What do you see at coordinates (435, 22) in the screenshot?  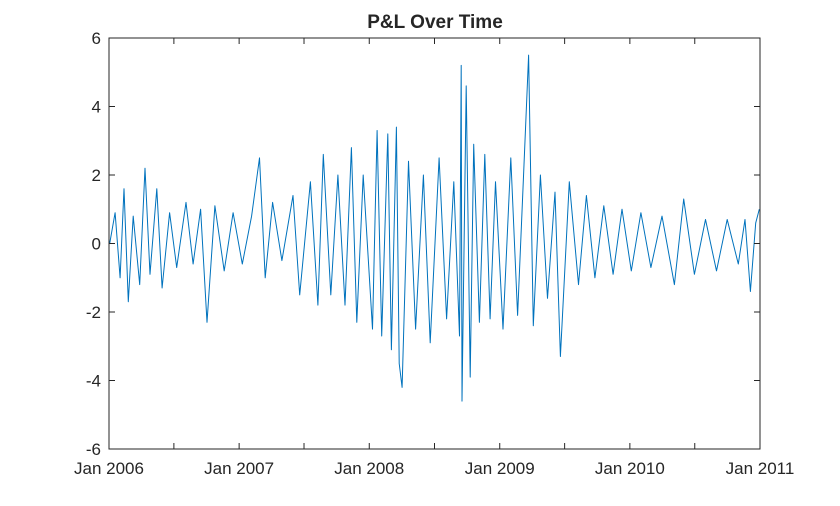 I see `chart-title: P&L Over Time` at bounding box center [435, 22].